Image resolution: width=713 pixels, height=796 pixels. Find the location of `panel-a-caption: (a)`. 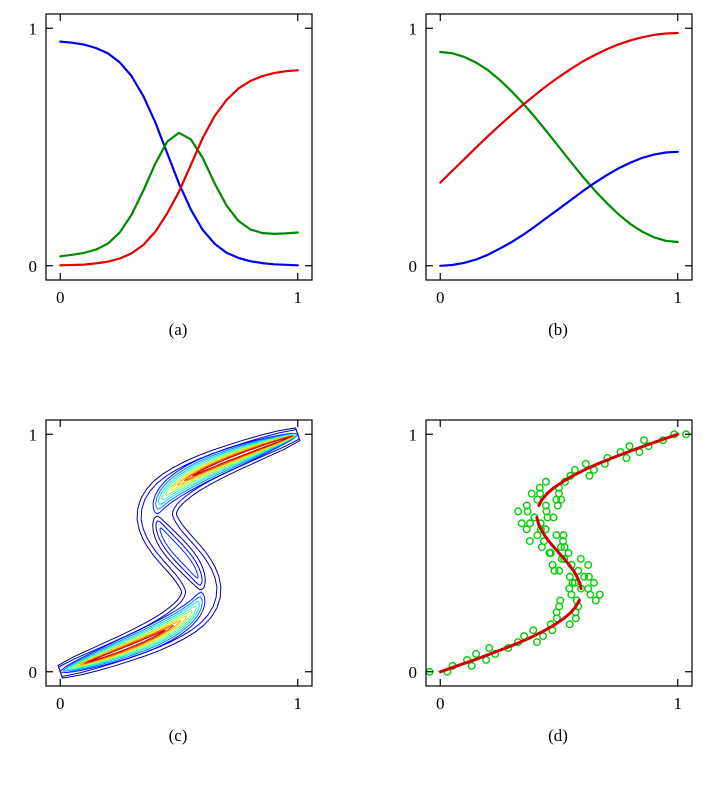

panel-a-caption: (a) is located at coordinates (178, 329).